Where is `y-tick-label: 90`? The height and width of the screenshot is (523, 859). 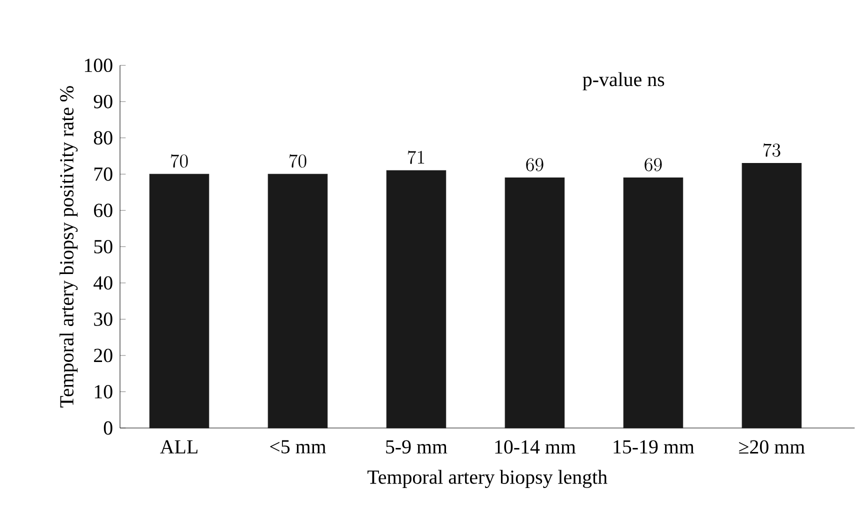
y-tick-label: 90 is located at coordinates (103, 101).